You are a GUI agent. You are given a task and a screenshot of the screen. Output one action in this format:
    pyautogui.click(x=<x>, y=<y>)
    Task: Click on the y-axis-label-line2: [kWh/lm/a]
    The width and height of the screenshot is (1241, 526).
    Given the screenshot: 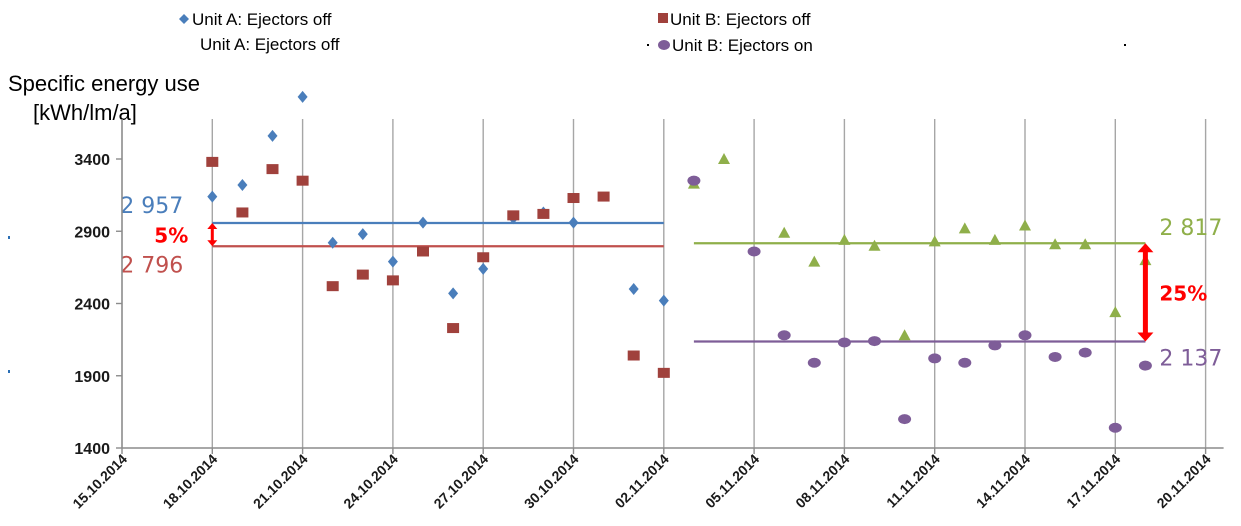 What is the action you would take?
    pyautogui.click(x=85, y=112)
    